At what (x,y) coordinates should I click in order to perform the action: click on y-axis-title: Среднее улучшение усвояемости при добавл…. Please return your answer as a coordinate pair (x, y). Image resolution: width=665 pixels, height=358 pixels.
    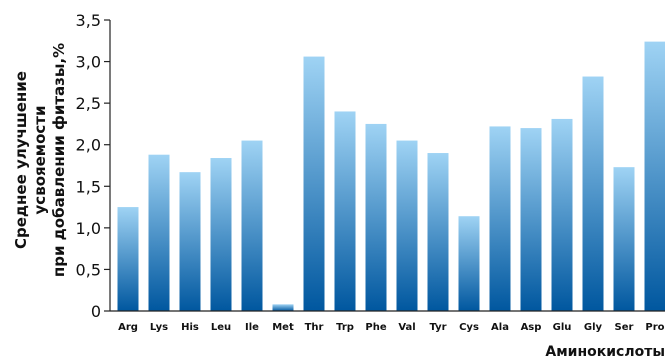
    Looking at the image, I should click on (40, 160).